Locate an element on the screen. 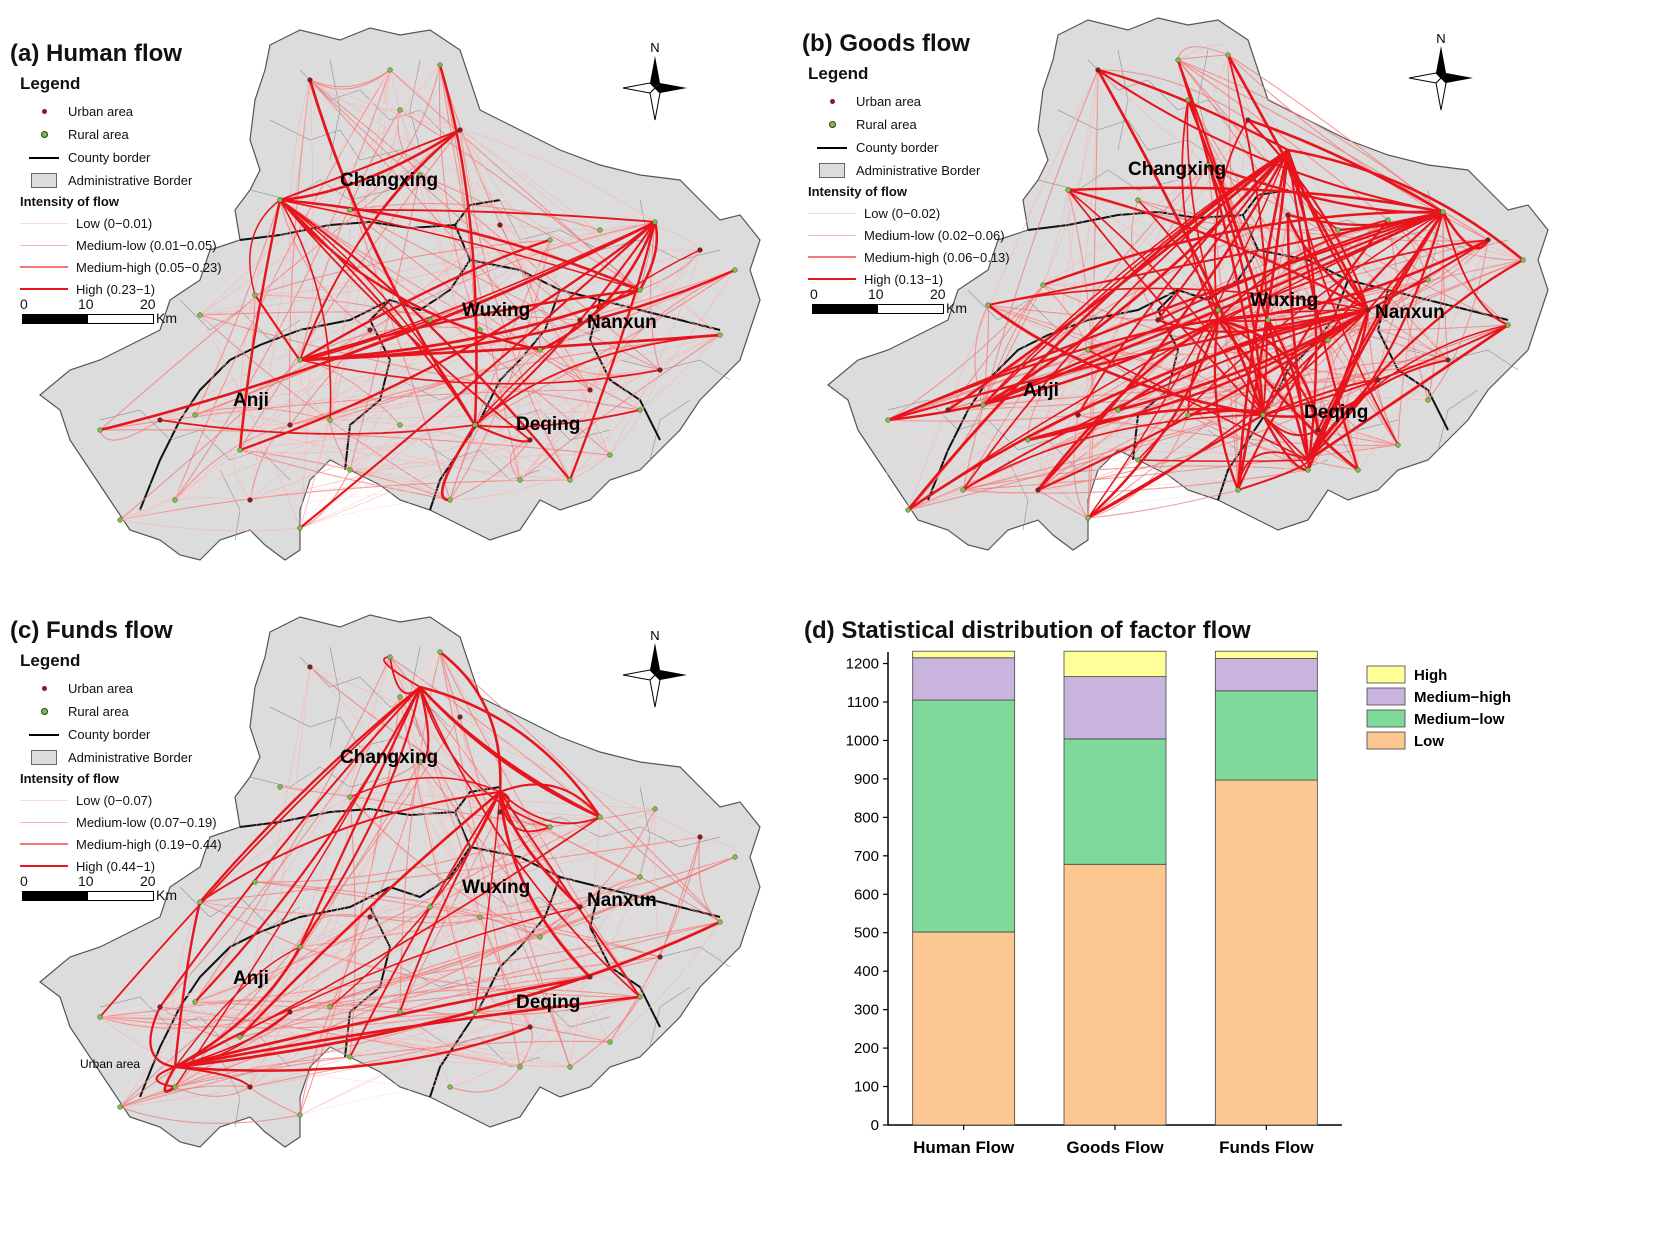  legend-label: Low is located at coordinates (1429, 741).